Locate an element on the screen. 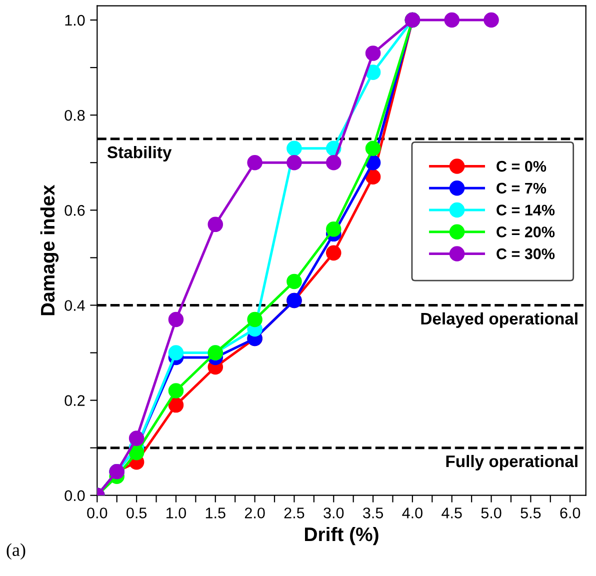 Image resolution: width=596 pixels, height=576 pixels. x-axis-title: Drift (%) is located at coordinates (341, 536).